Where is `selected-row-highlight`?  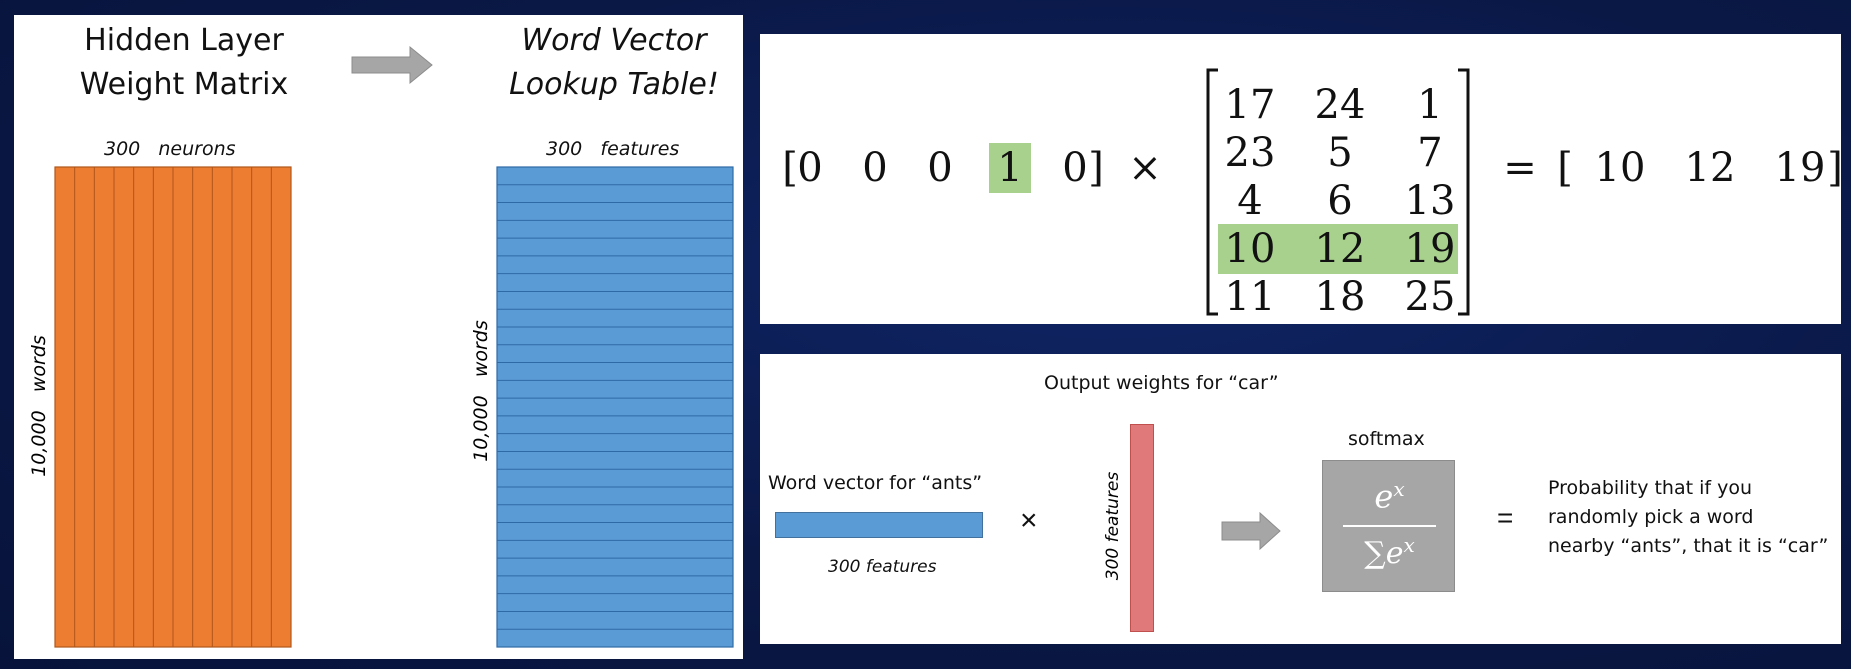
selected-row-highlight is located at coordinates (1338, 249).